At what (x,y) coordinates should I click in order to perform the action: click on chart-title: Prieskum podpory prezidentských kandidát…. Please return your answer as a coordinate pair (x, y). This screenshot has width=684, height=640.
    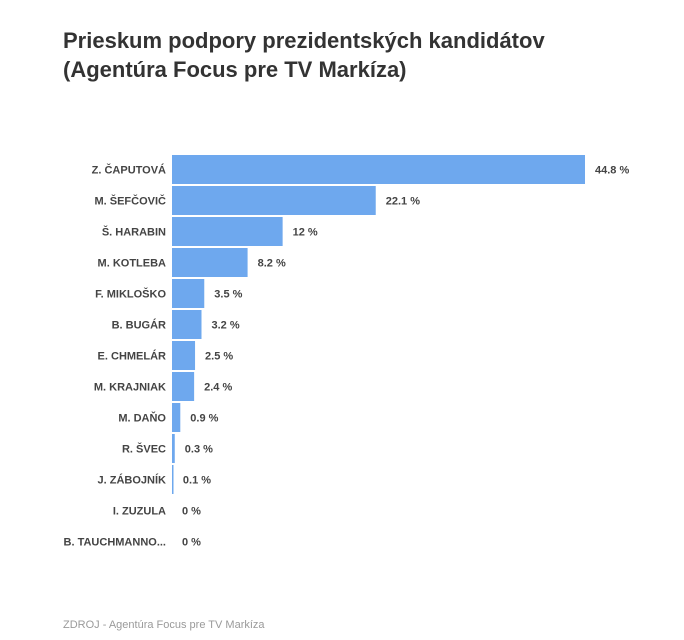
    Looking at the image, I should click on (363, 55).